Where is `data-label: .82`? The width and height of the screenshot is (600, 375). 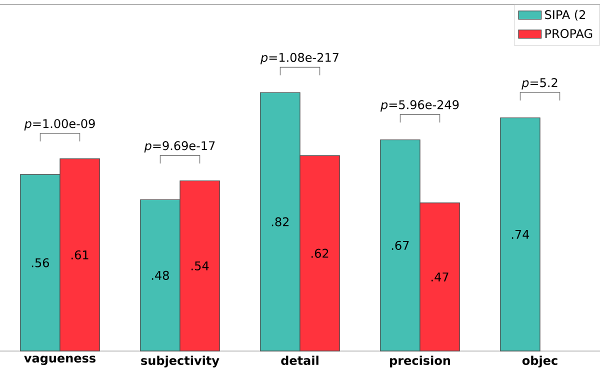
data-label: .82 is located at coordinates (280, 221).